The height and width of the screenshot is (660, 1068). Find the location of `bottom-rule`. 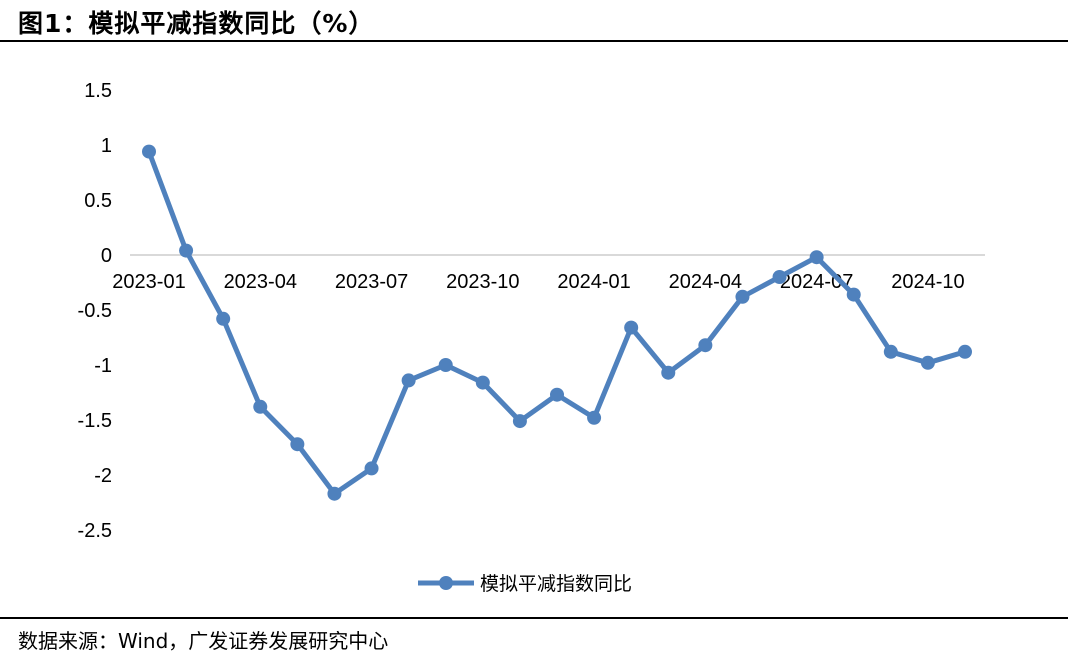

bottom-rule is located at coordinates (534, 618).